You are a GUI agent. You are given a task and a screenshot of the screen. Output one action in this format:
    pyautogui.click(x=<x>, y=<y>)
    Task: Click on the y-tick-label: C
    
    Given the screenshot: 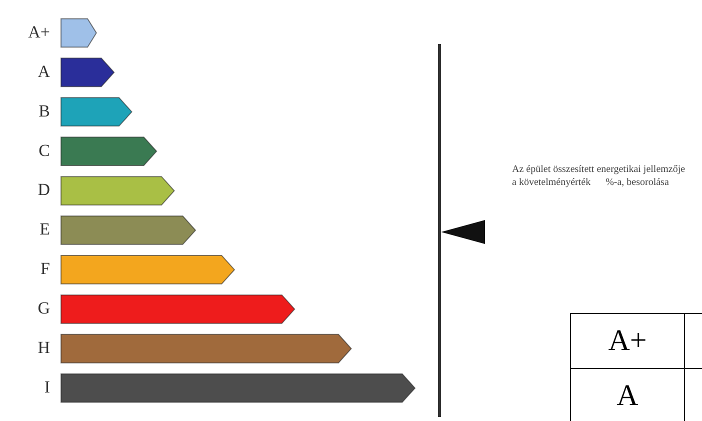 What is the action you would take?
    pyautogui.click(x=44, y=150)
    